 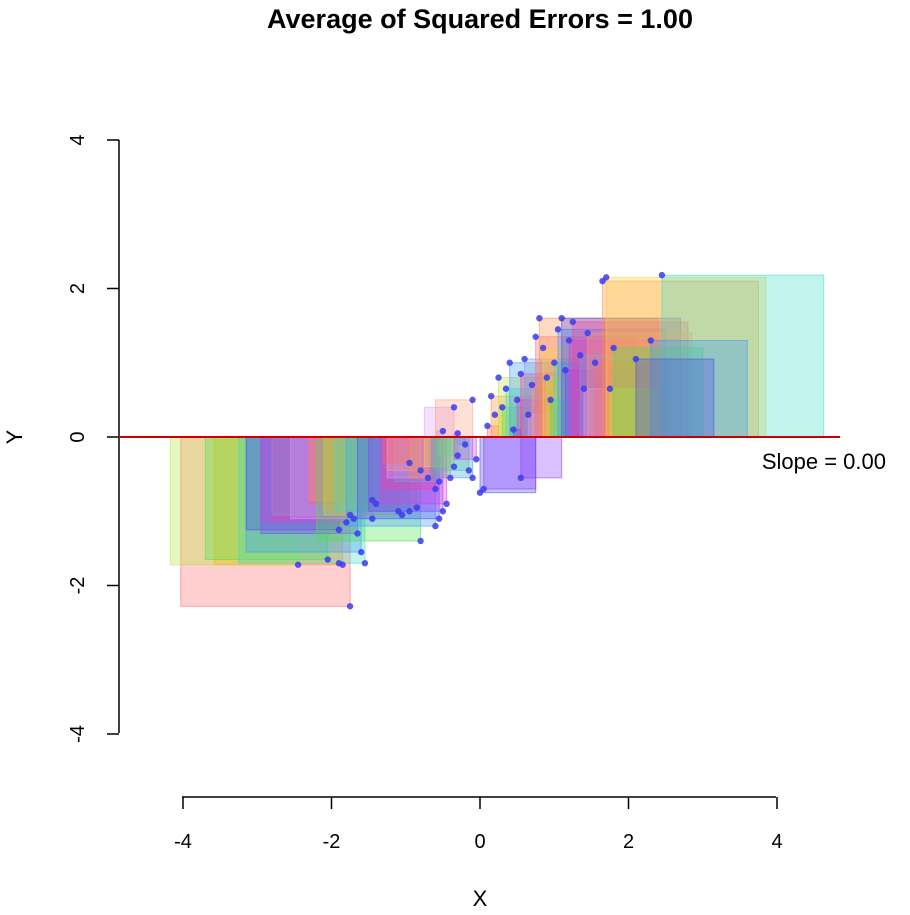 What do you see at coordinates (78, 288) in the screenshot?
I see `y-tick-label: 2` at bounding box center [78, 288].